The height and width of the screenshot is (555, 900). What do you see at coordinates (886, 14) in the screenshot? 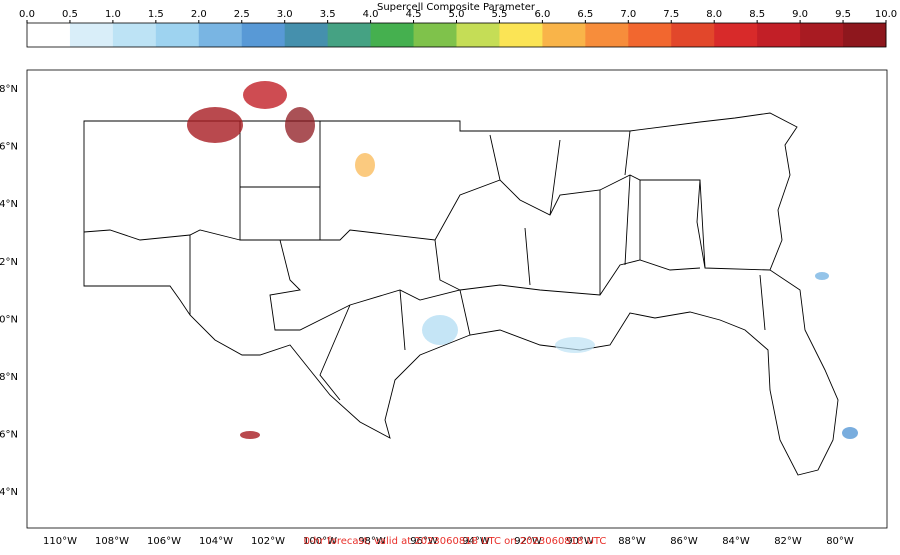
I see `colorbar-tick-label: 10.0` at bounding box center [886, 14].